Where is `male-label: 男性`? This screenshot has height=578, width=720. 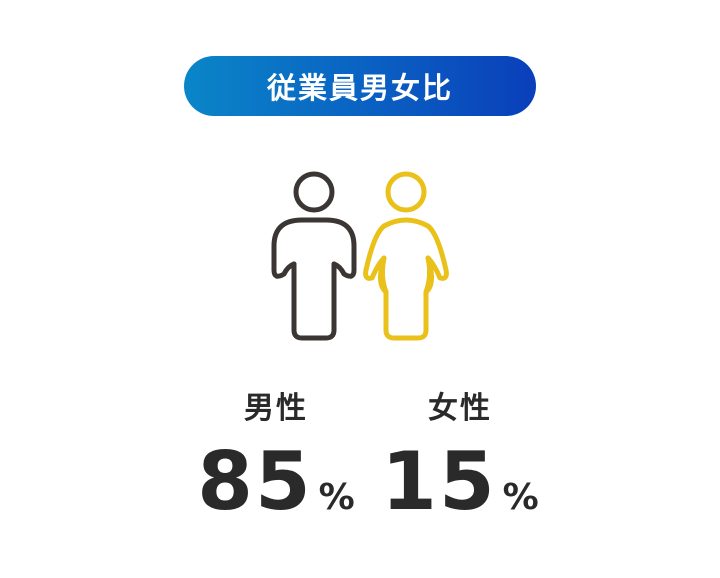
male-label: 男性 is located at coordinates (276, 408).